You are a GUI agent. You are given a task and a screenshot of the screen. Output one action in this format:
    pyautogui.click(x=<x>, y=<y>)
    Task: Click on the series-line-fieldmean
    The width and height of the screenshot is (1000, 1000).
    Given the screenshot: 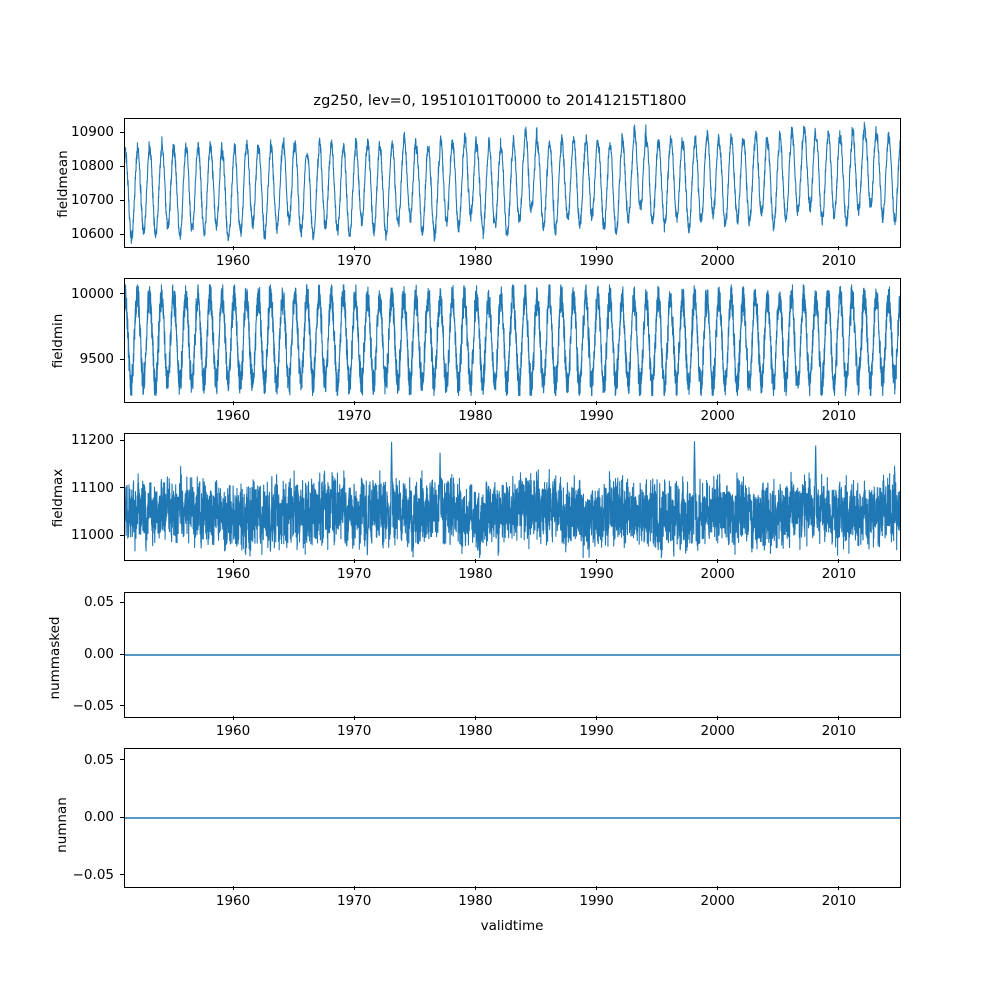 What is the action you would take?
    pyautogui.click(x=512, y=182)
    